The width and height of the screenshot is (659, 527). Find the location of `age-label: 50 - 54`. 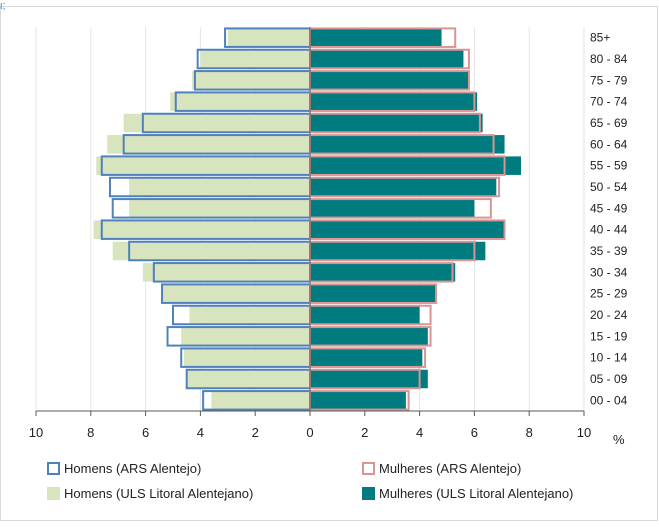

age-label: 50 - 54 is located at coordinates (609, 187).